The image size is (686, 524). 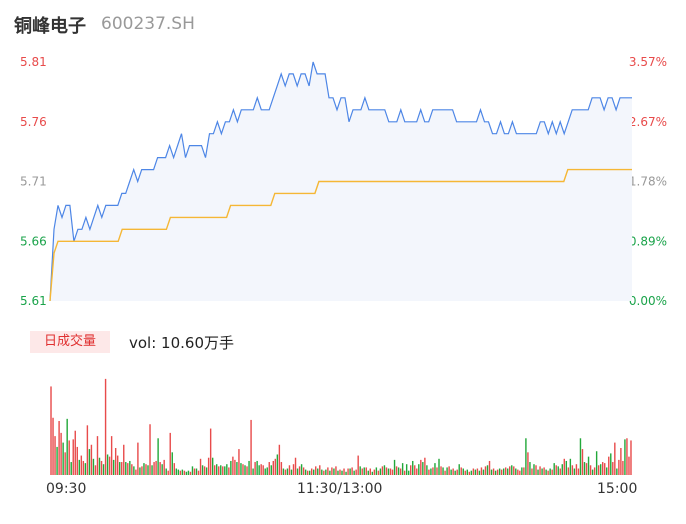 I want to click on time-tick-midday: 11:30/13:00, so click(x=340, y=489).